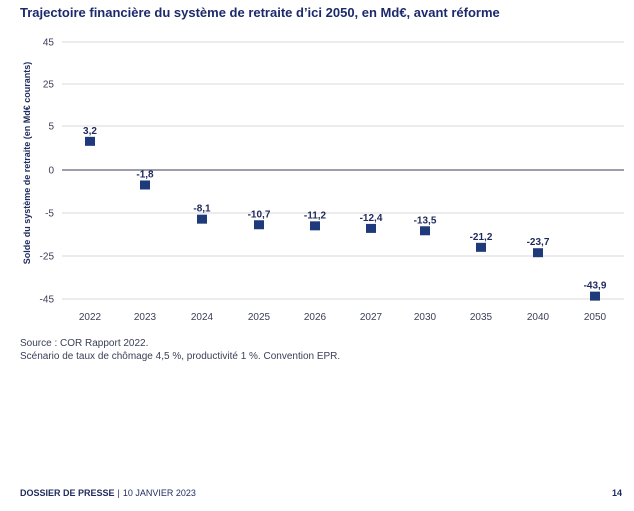  I want to click on footer-left: DOSSIER DE PRESSE | 10 JANVIER 2023, so click(108, 493).